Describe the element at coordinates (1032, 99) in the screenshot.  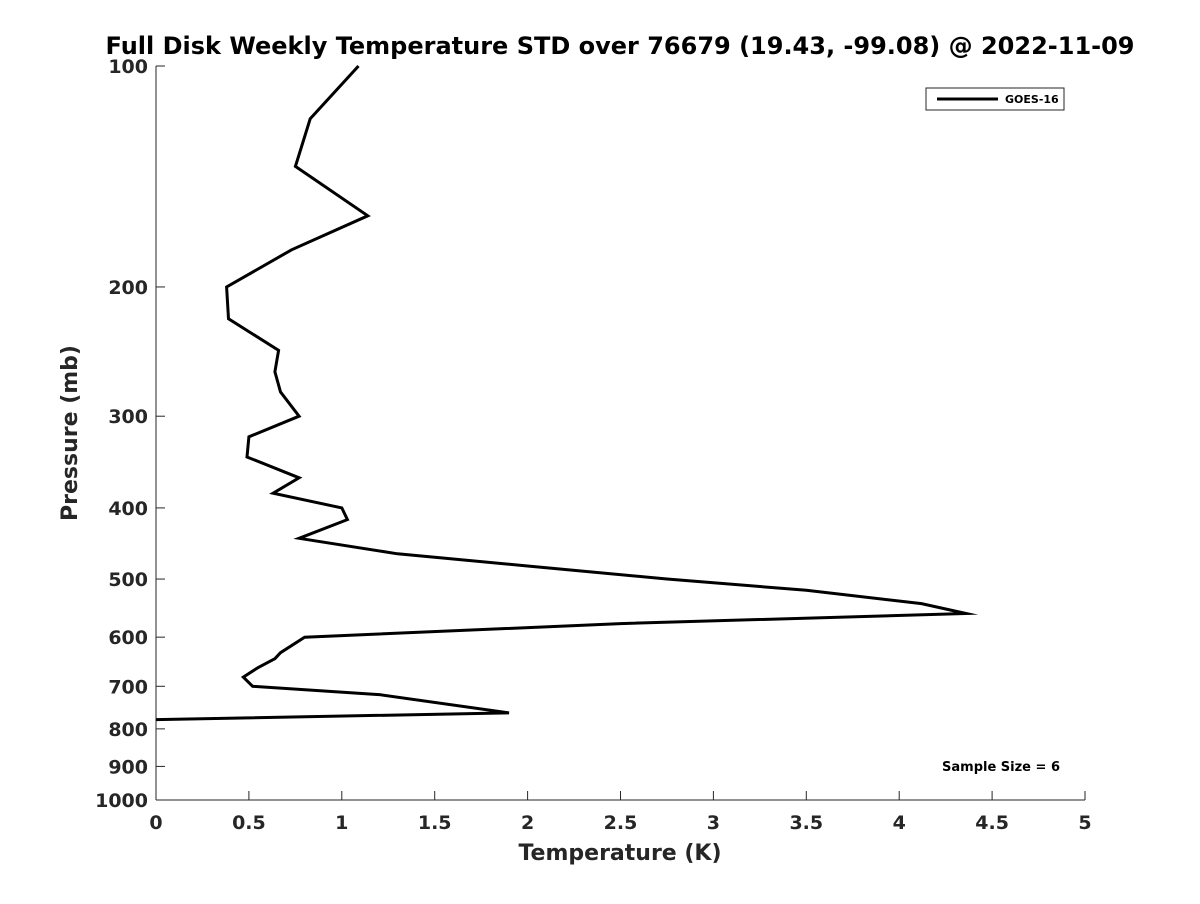
I see `legend-label: GOES-16` at that location.